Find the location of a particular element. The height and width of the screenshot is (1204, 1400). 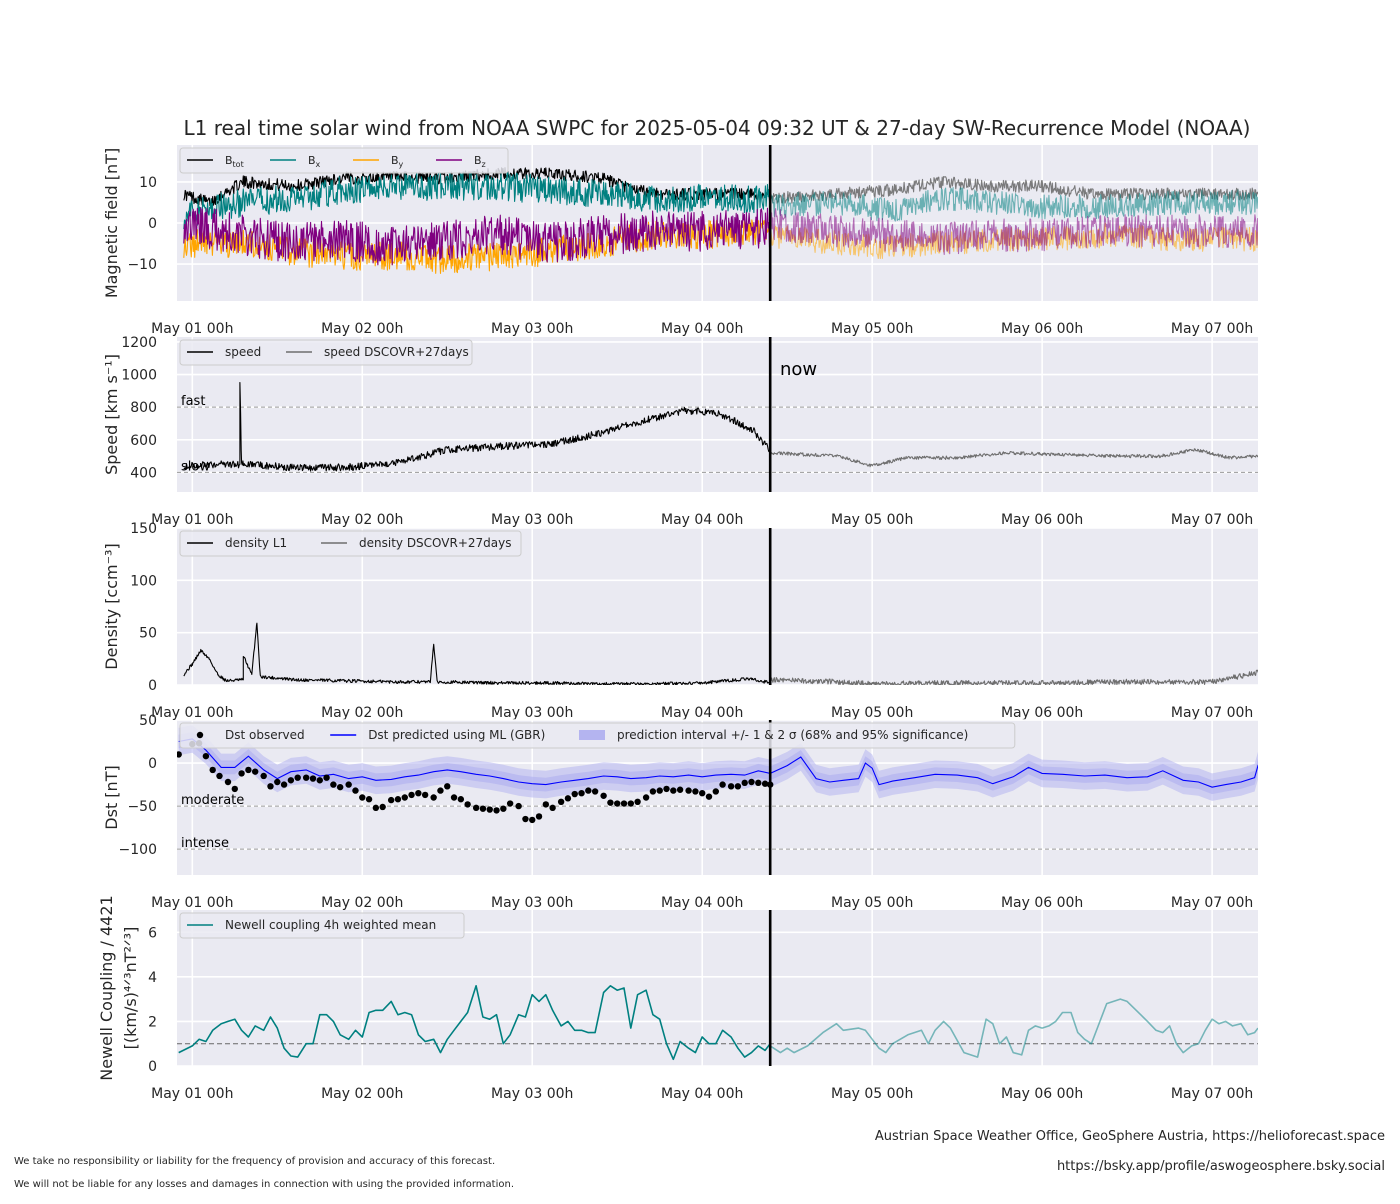

y-tick-label: −100 is located at coordinates (138, 850).